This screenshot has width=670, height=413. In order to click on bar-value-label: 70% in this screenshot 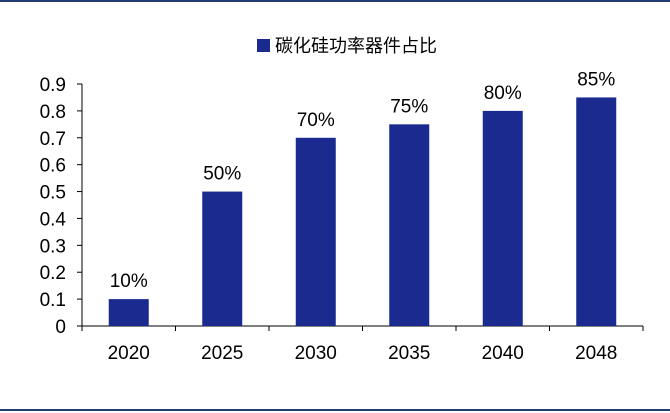, I will do `click(316, 120)`.